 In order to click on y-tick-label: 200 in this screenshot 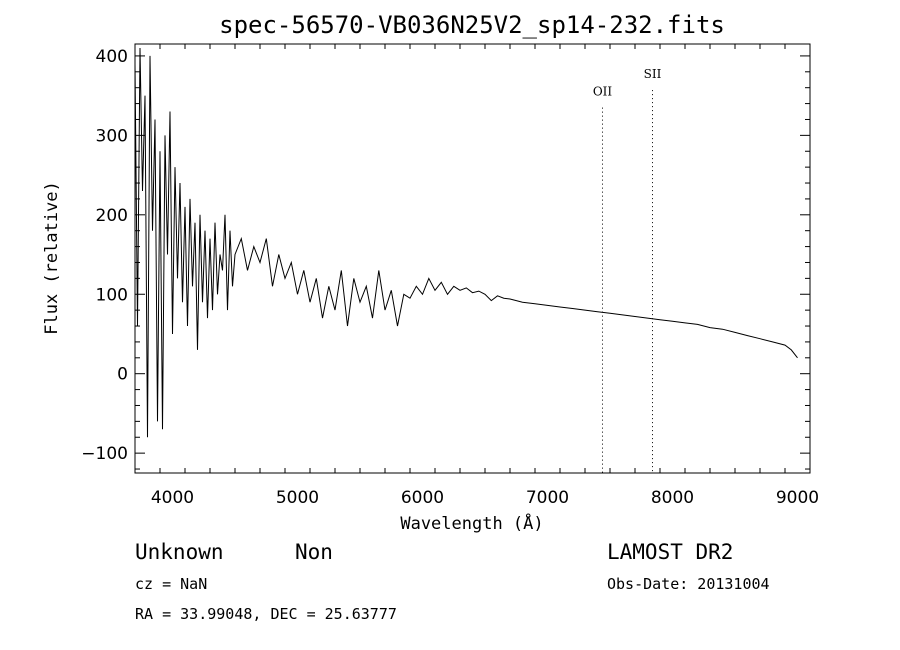, I will do `click(112, 216)`.